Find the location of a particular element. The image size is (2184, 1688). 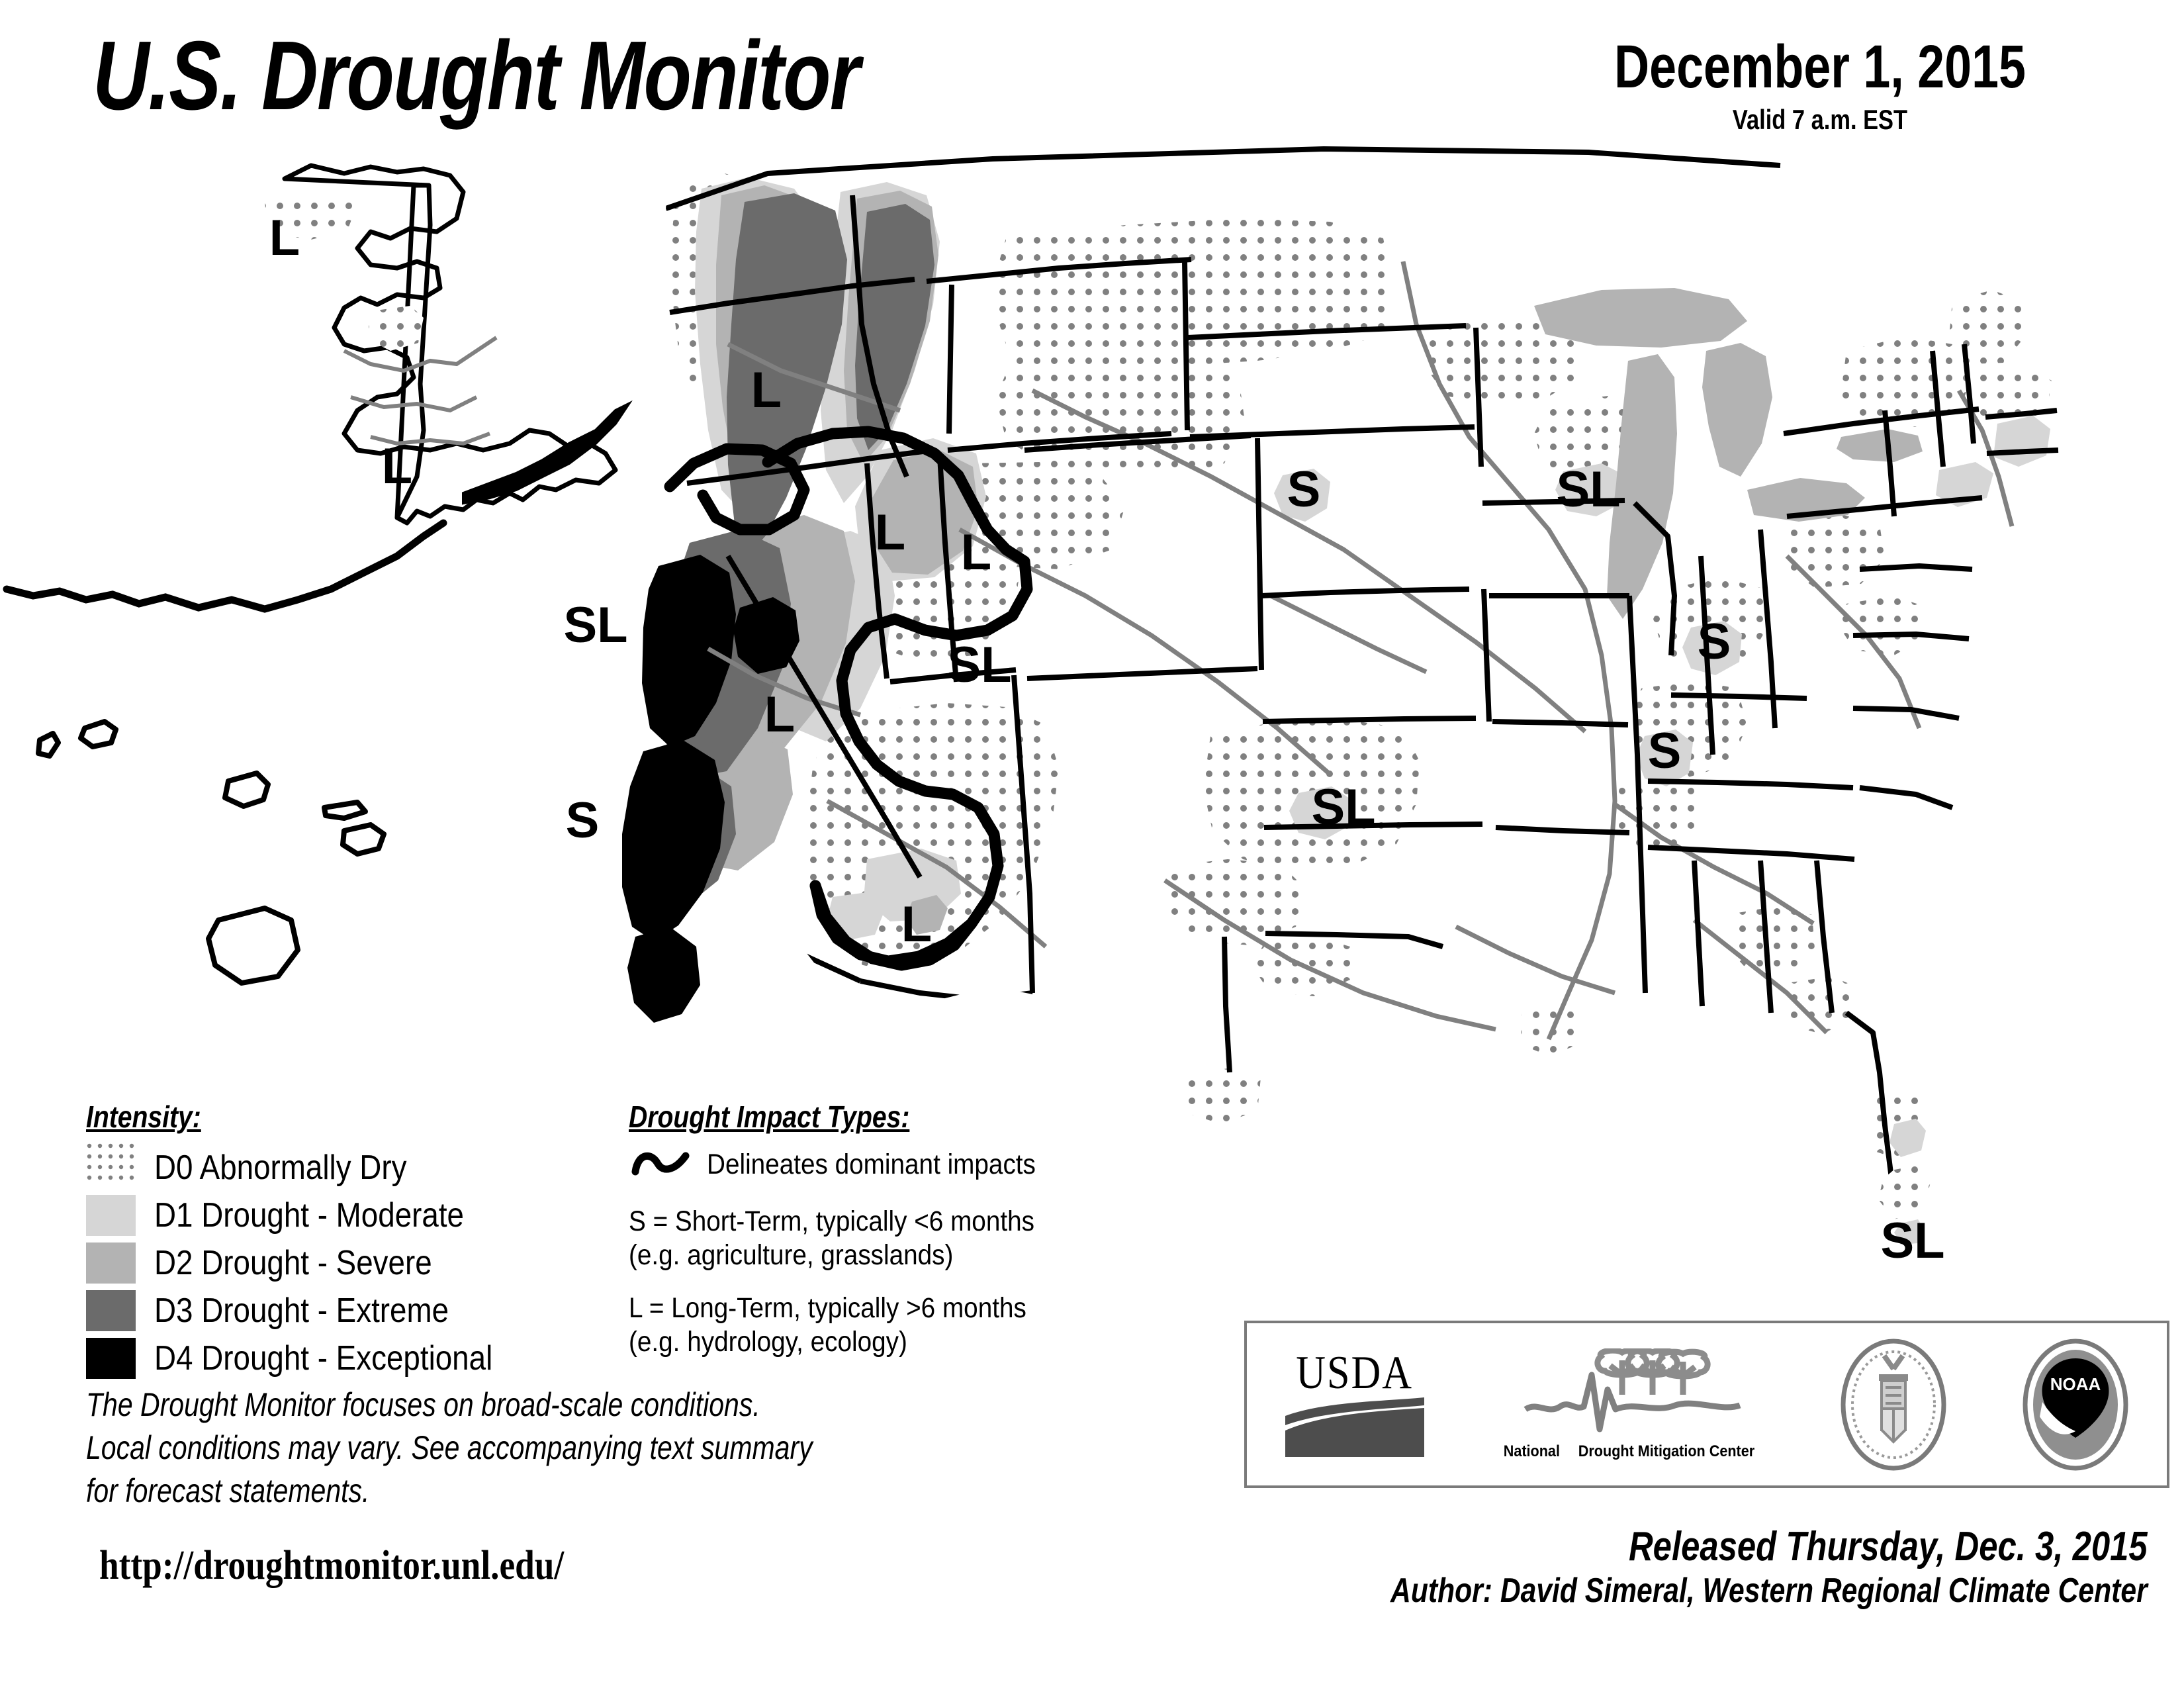

alaska-outline is located at coordinates (450, 344).